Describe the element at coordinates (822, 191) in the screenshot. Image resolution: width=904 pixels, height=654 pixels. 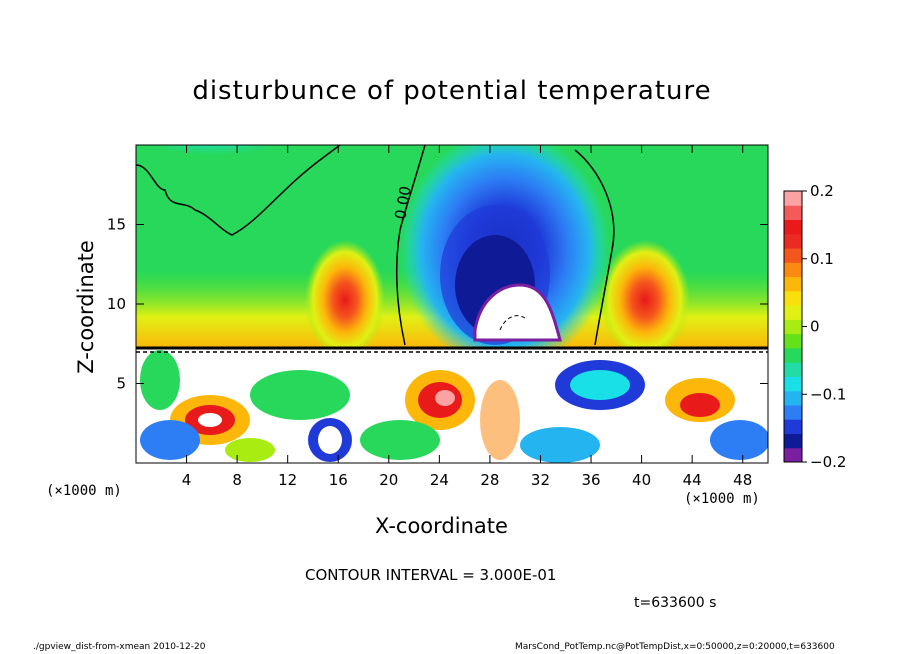
I see `colorbar-tick-label: 0.2` at that location.